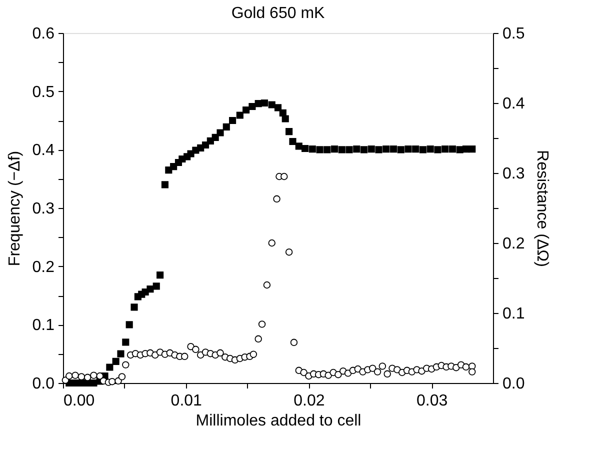 The height and width of the screenshot is (459, 598). What do you see at coordinates (513, 174) in the screenshot?
I see `y2-tick-label: 0.3` at bounding box center [513, 174].